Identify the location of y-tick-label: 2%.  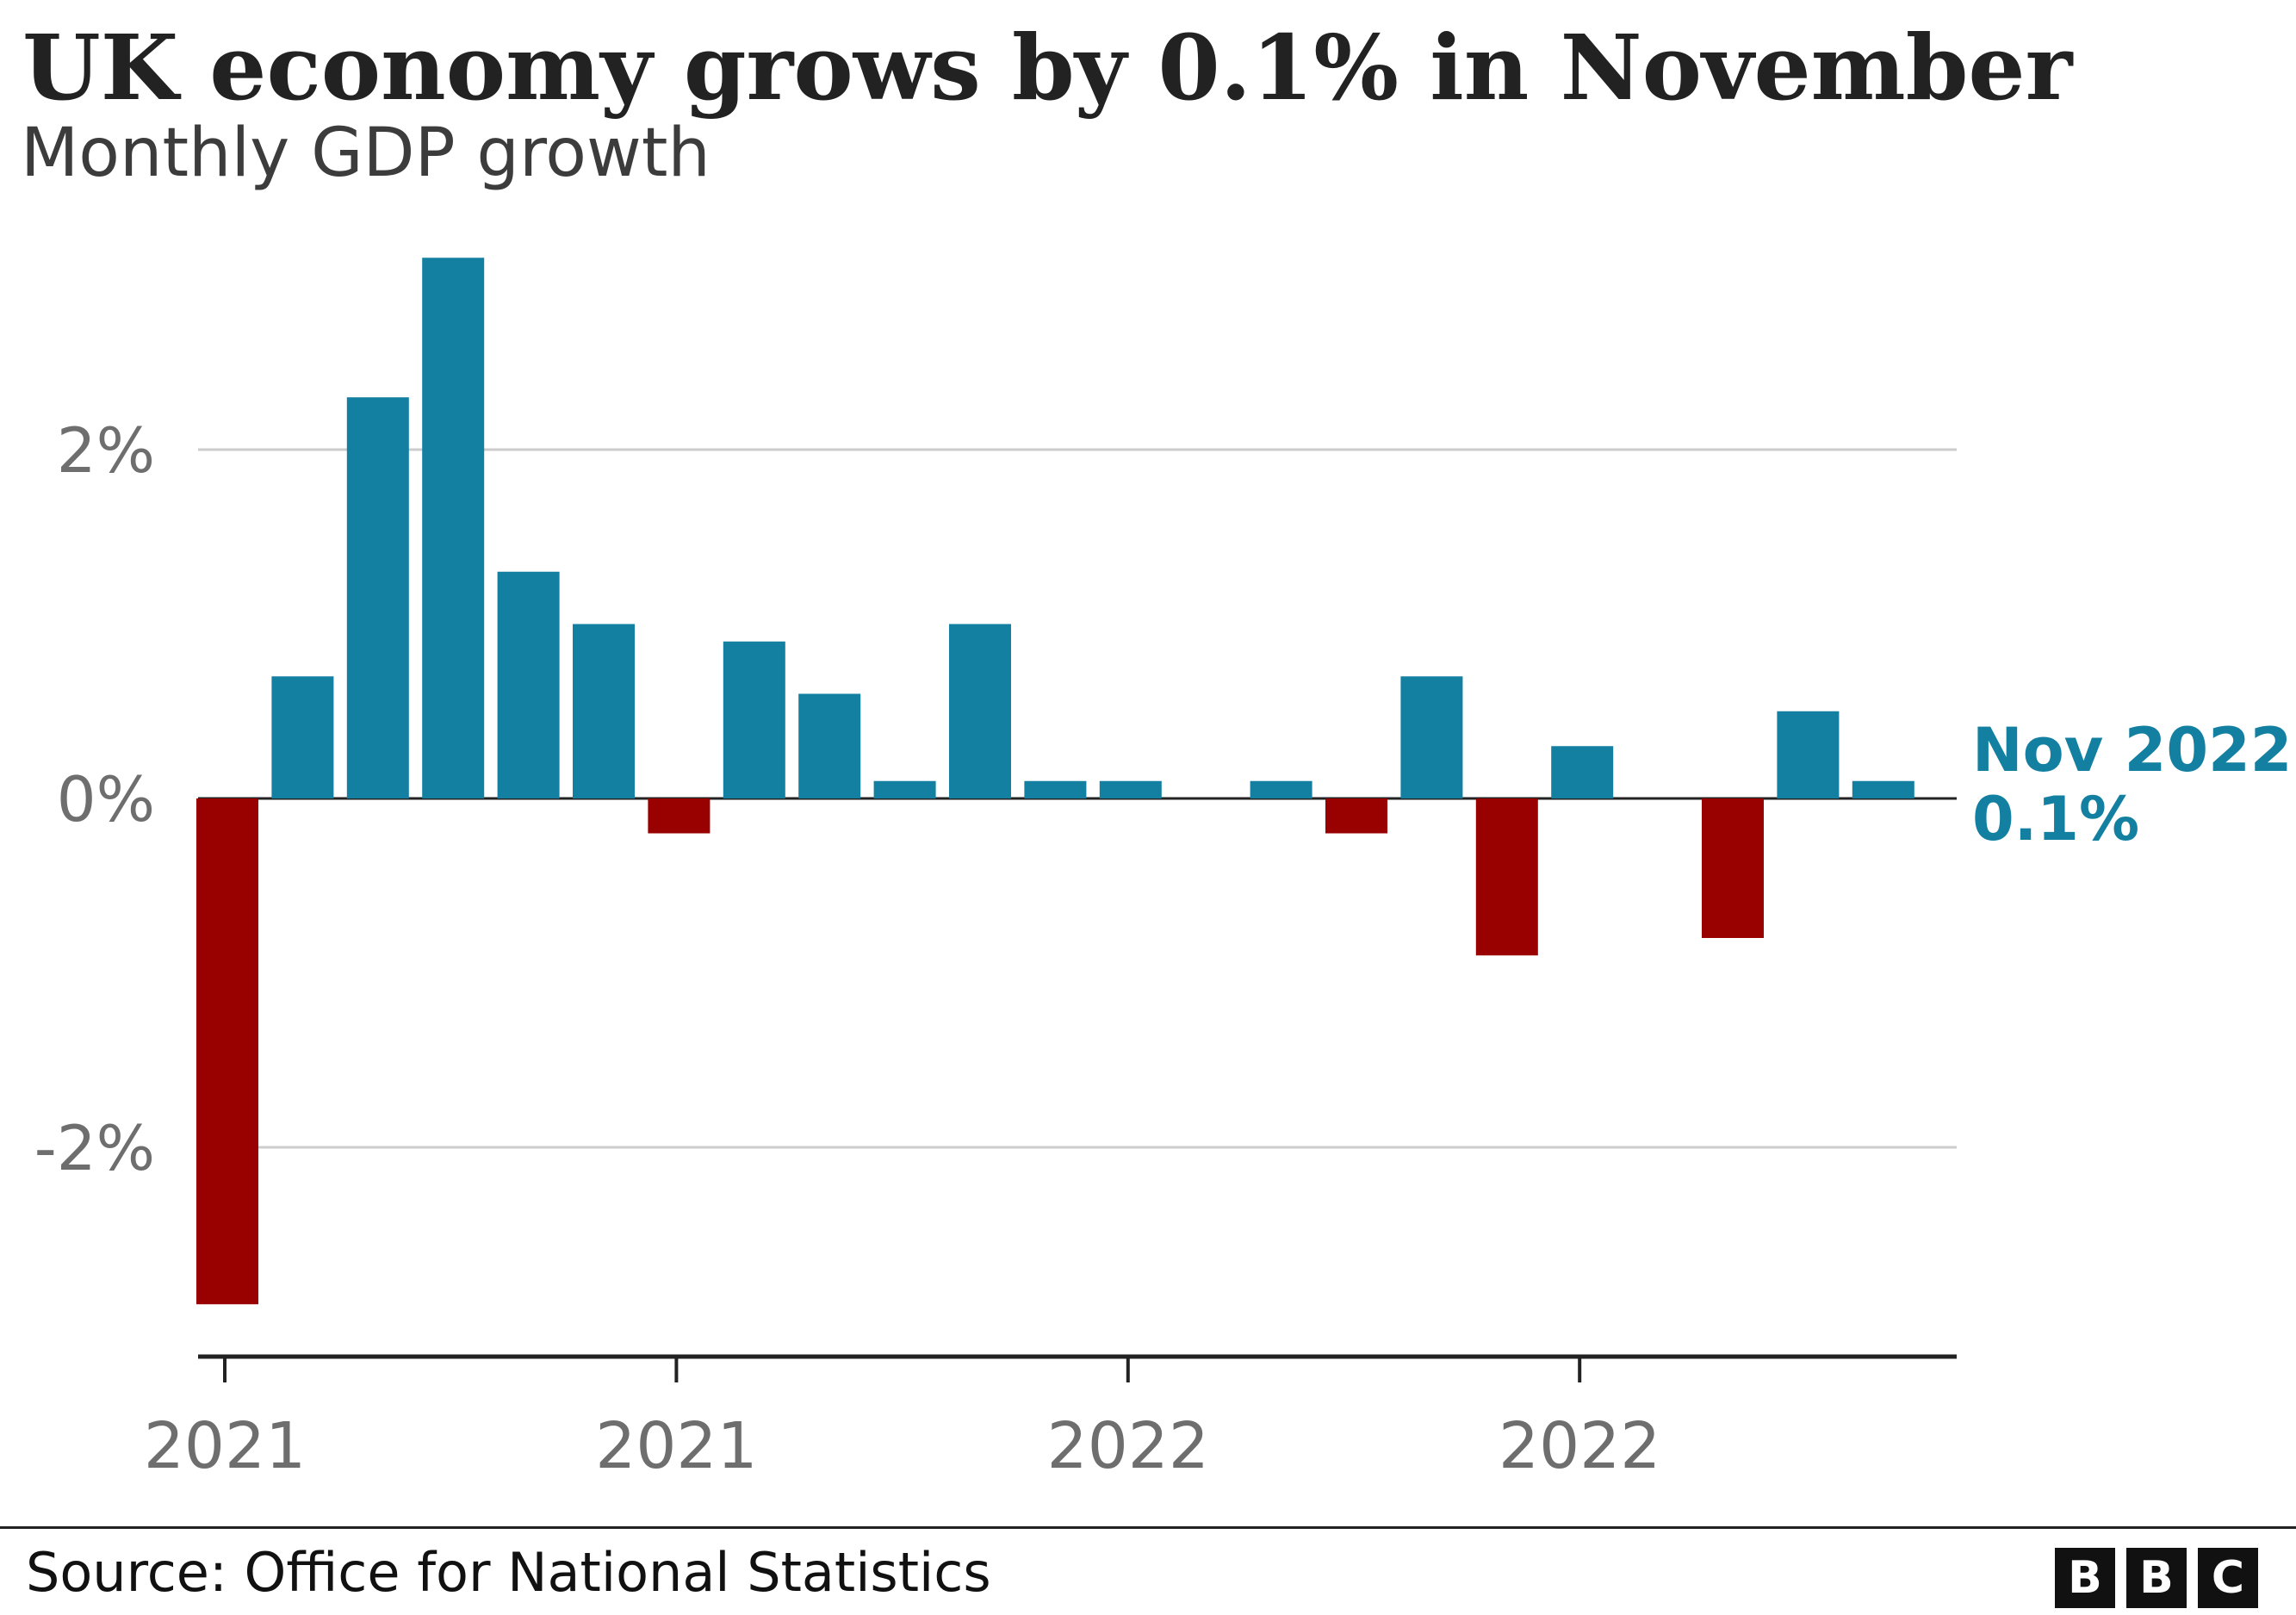
(106, 451).